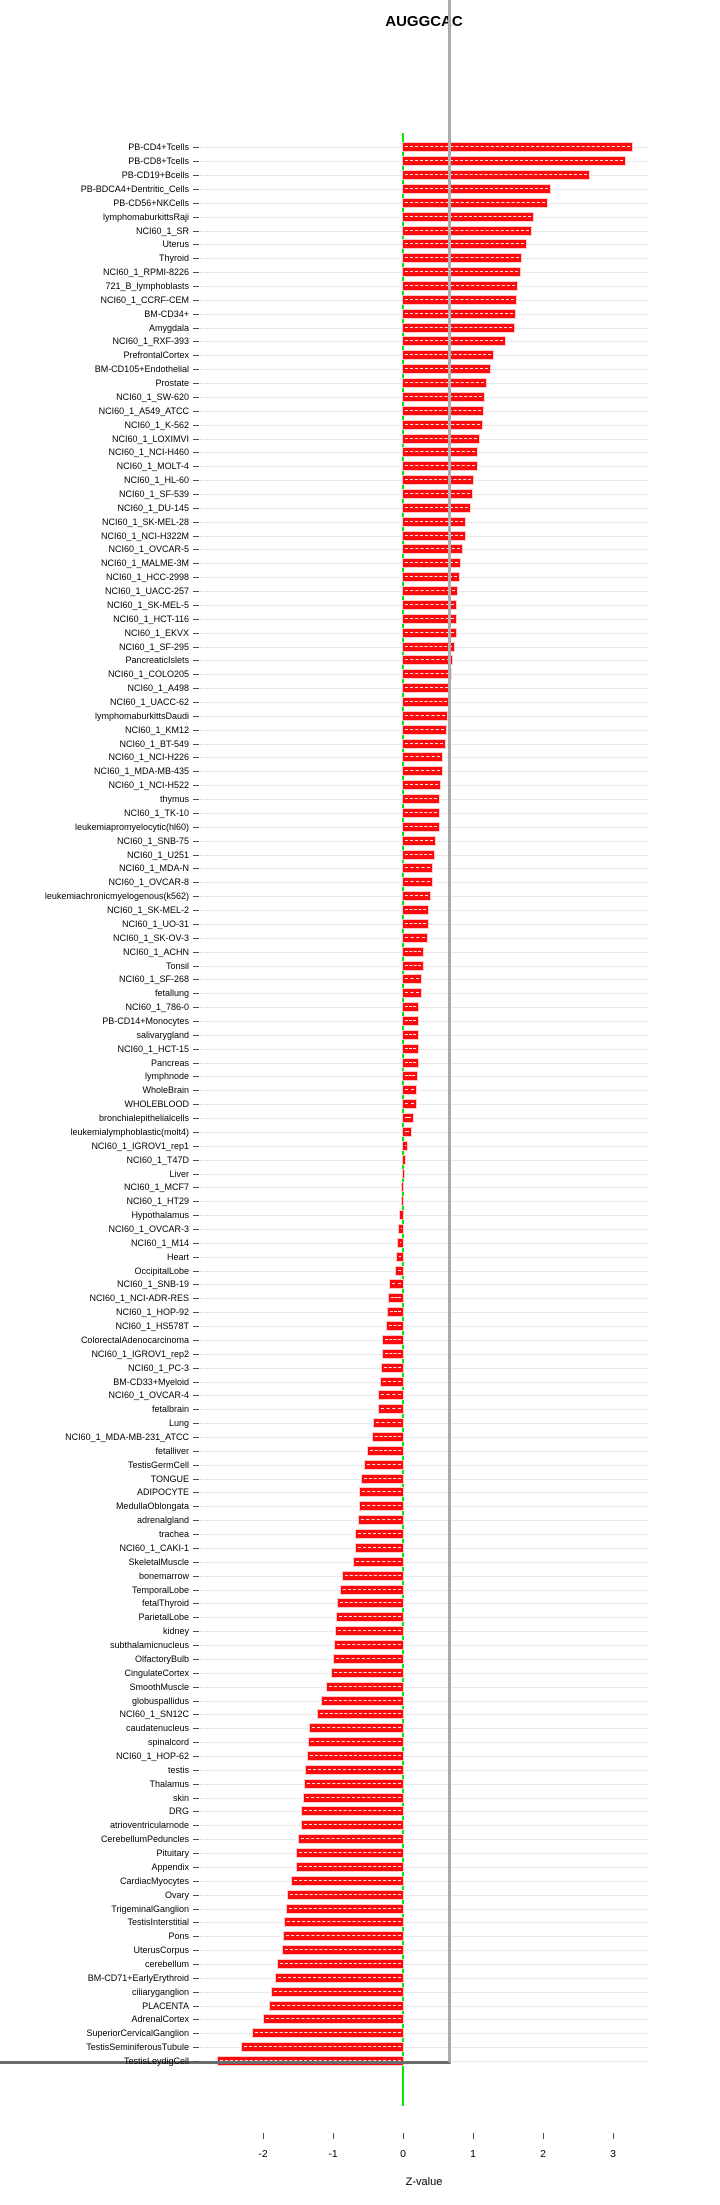 This screenshot has height=2205, width=720. I want to click on category-label: NCI60_1_KM12, so click(156, 729).